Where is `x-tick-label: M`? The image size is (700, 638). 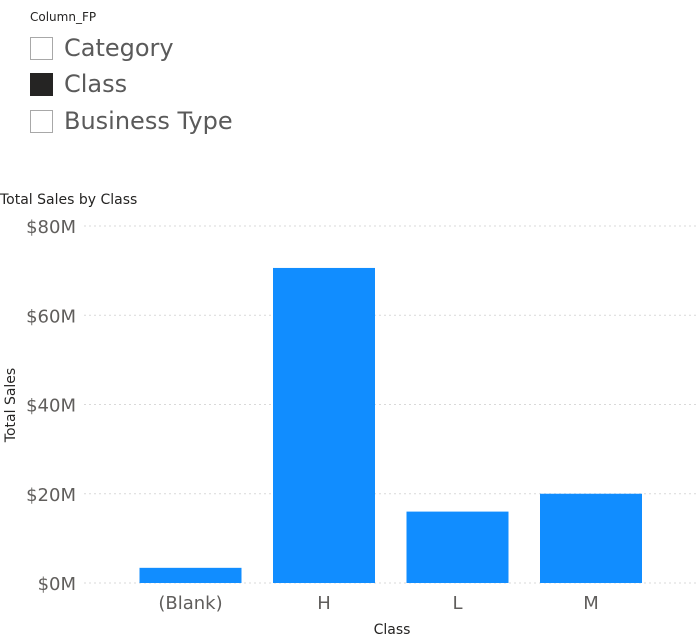 x-tick-label: M is located at coordinates (591, 603).